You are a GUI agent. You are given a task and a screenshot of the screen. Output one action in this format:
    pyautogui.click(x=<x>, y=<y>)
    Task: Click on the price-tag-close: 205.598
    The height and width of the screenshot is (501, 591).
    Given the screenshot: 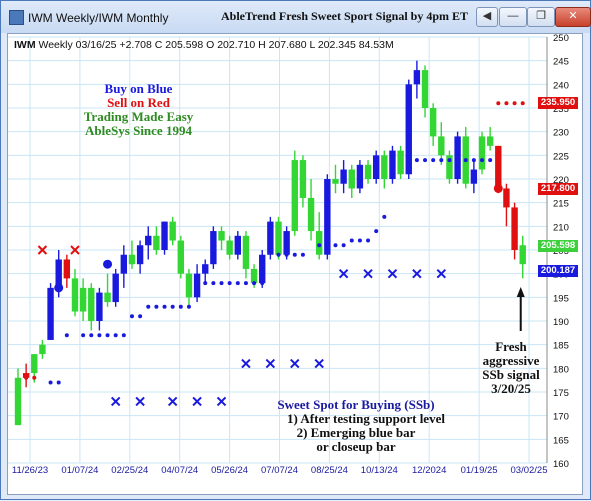 What is the action you would take?
    pyautogui.click(x=558, y=246)
    